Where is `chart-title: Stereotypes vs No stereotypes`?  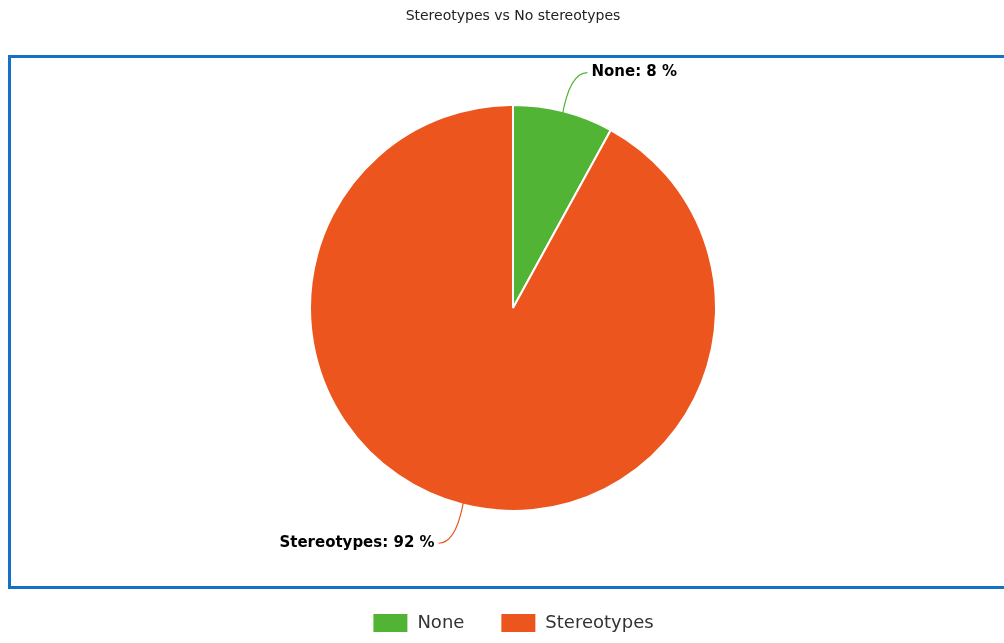
chart-title: Stereotypes vs No stereotypes is located at coordinates (513, 15).